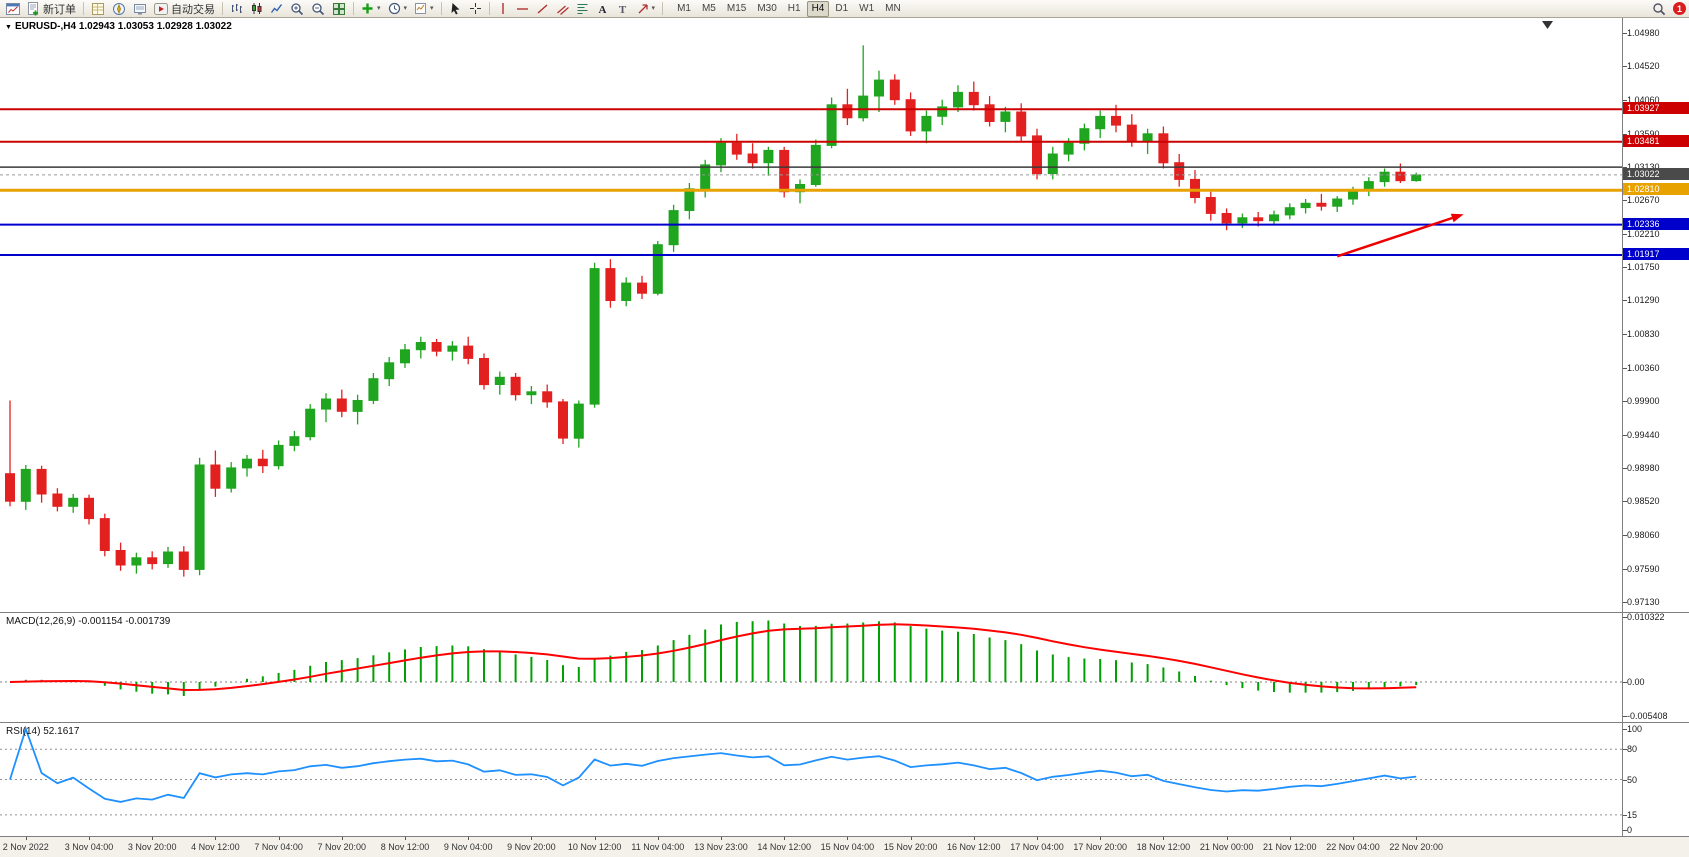 The height and width of the screenshot is (857, 1689). Describe the element at coordinates (59, 9) in the screenshot. I see `new-order-label: 新订单` at that location.